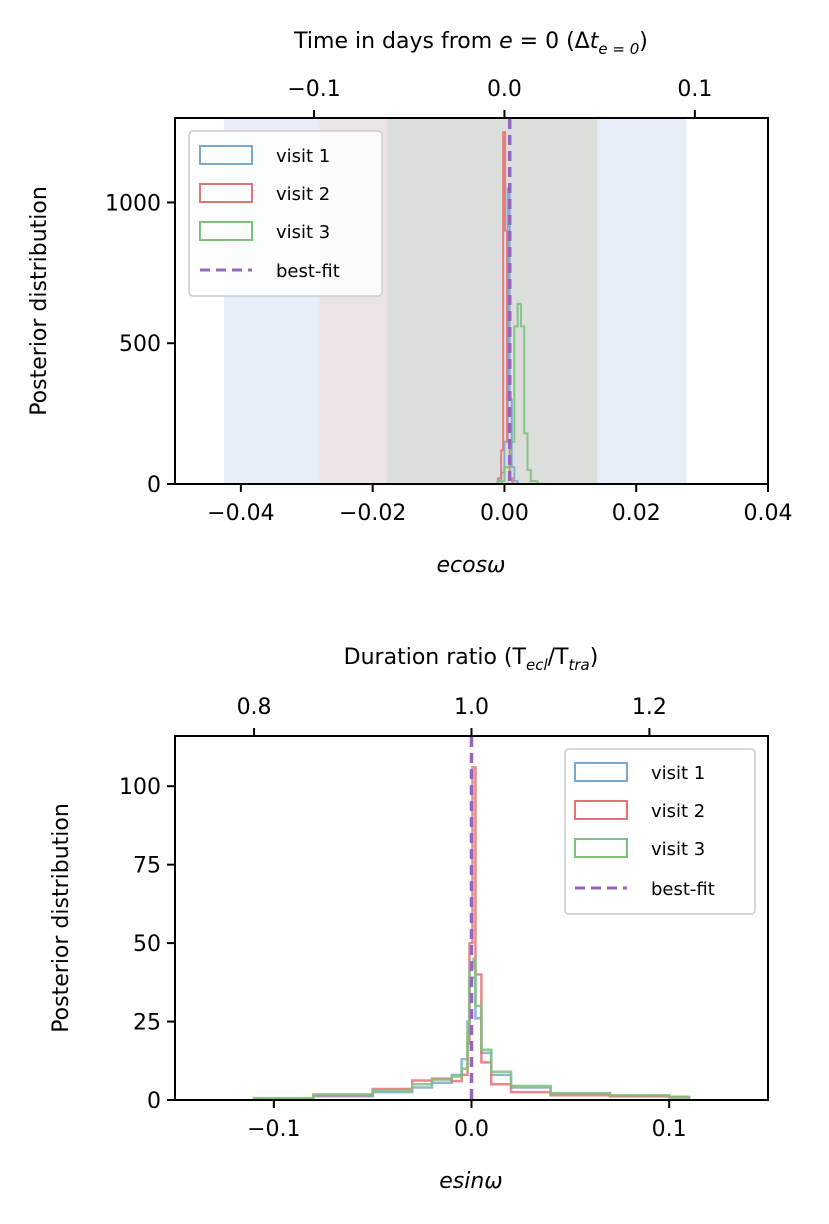  I want to click on bottom-chart-top-ticks: 0.8 1.0 1.2, so click(452, 715).